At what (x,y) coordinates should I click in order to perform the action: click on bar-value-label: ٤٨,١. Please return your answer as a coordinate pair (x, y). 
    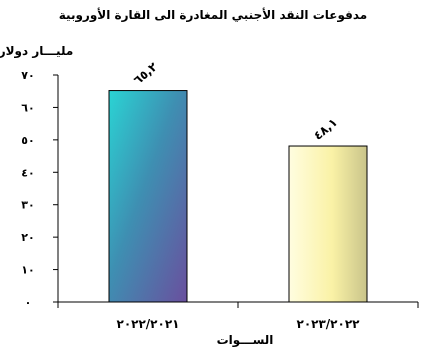
    Looking at the image, I should click on (325, 129).